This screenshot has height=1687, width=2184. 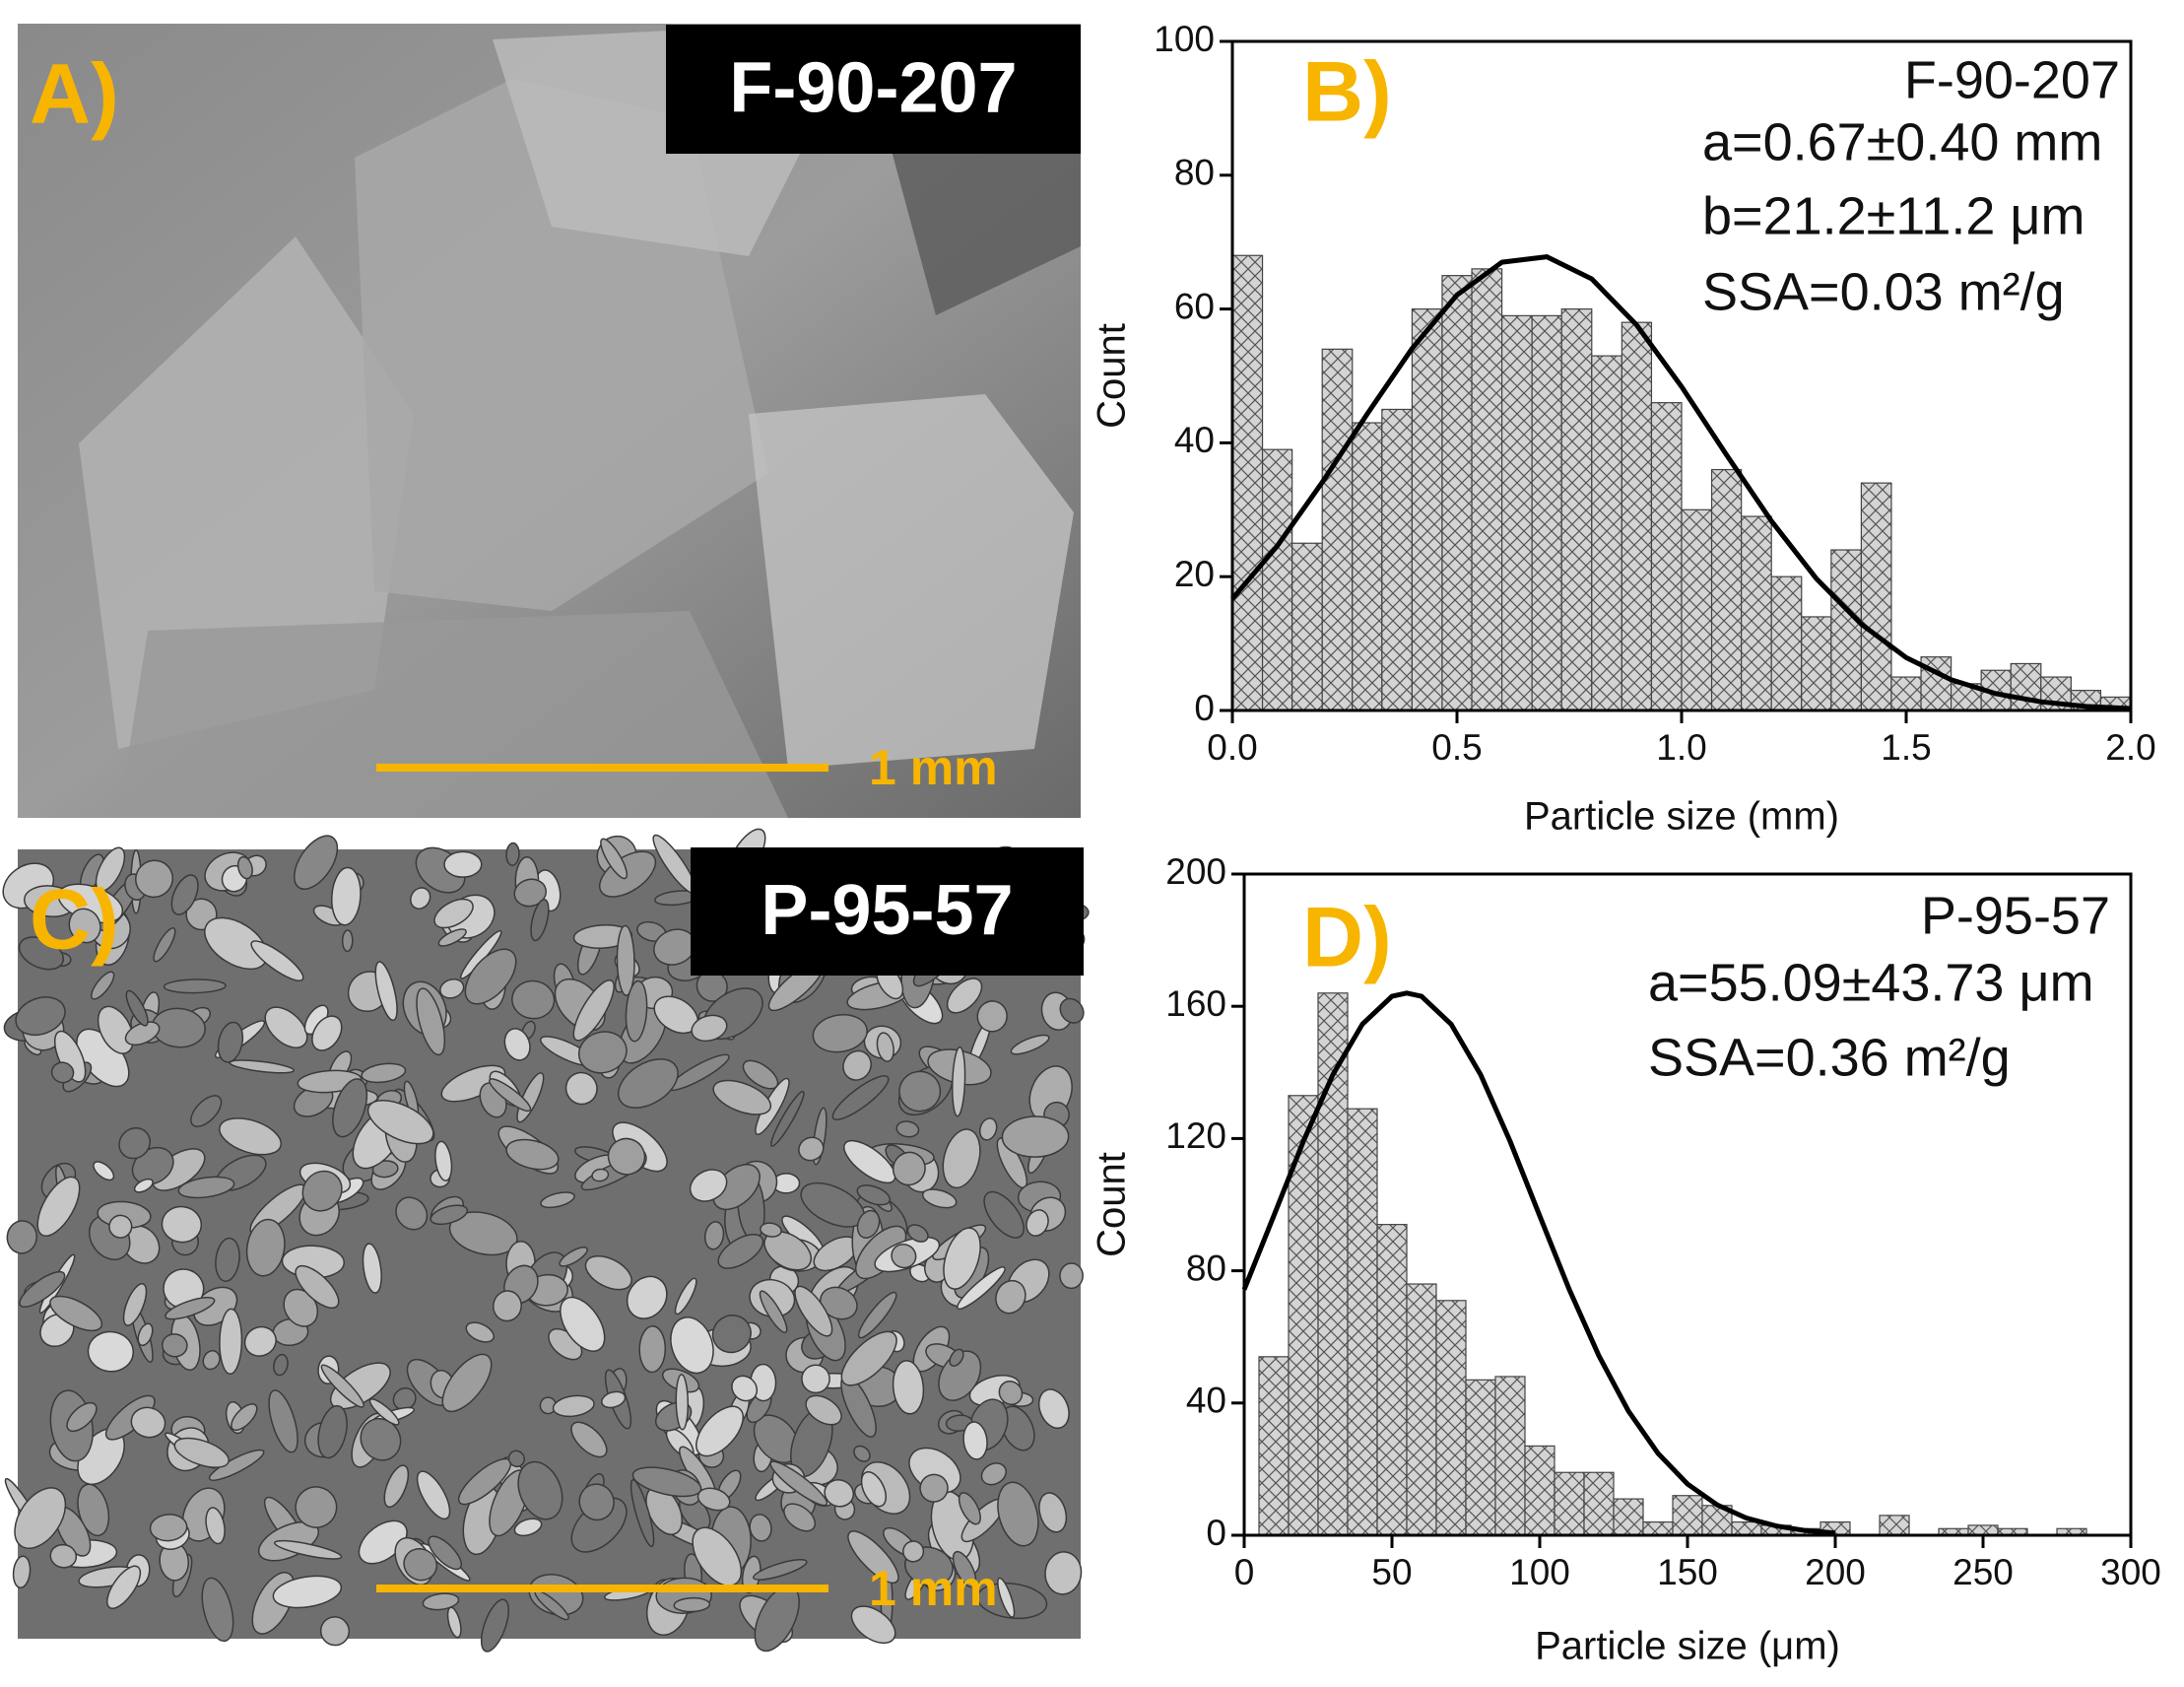 What do you see at coordinates (1204, 708) in the screenshot?
I see `y-tick-label: 0` at bounding box center [1204, 708].